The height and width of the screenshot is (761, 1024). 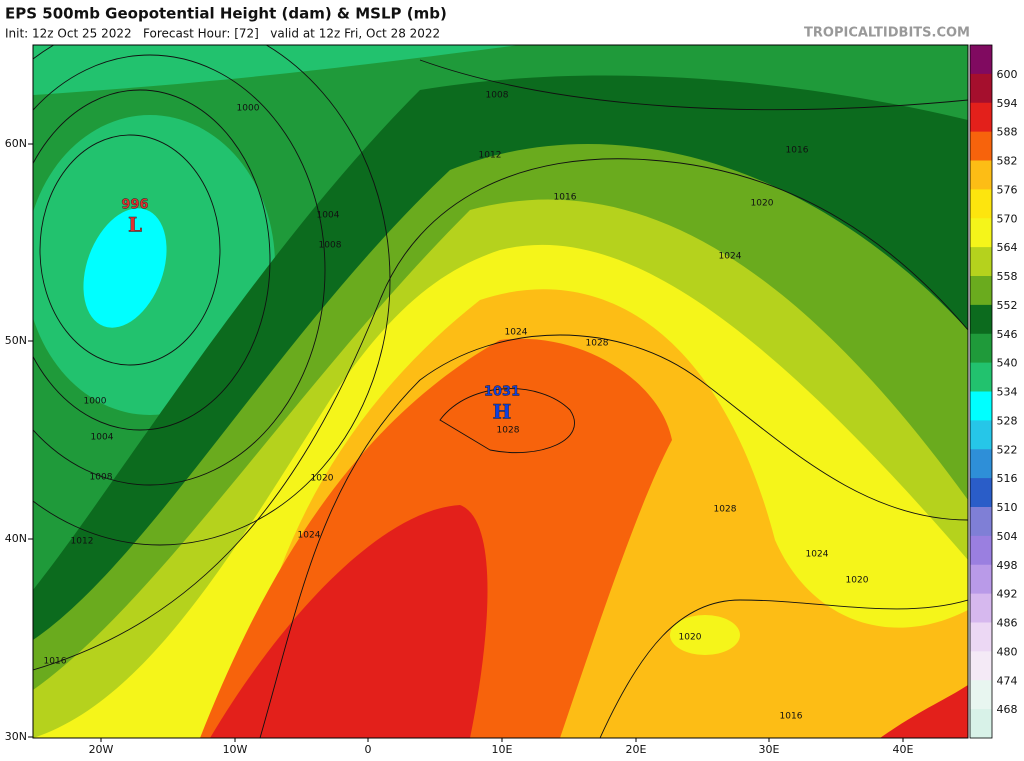 What do you see at coordinates (1007, 680) in the screenshot?
I see `colorbar-label: 474` at bounding box center [1007, 680].